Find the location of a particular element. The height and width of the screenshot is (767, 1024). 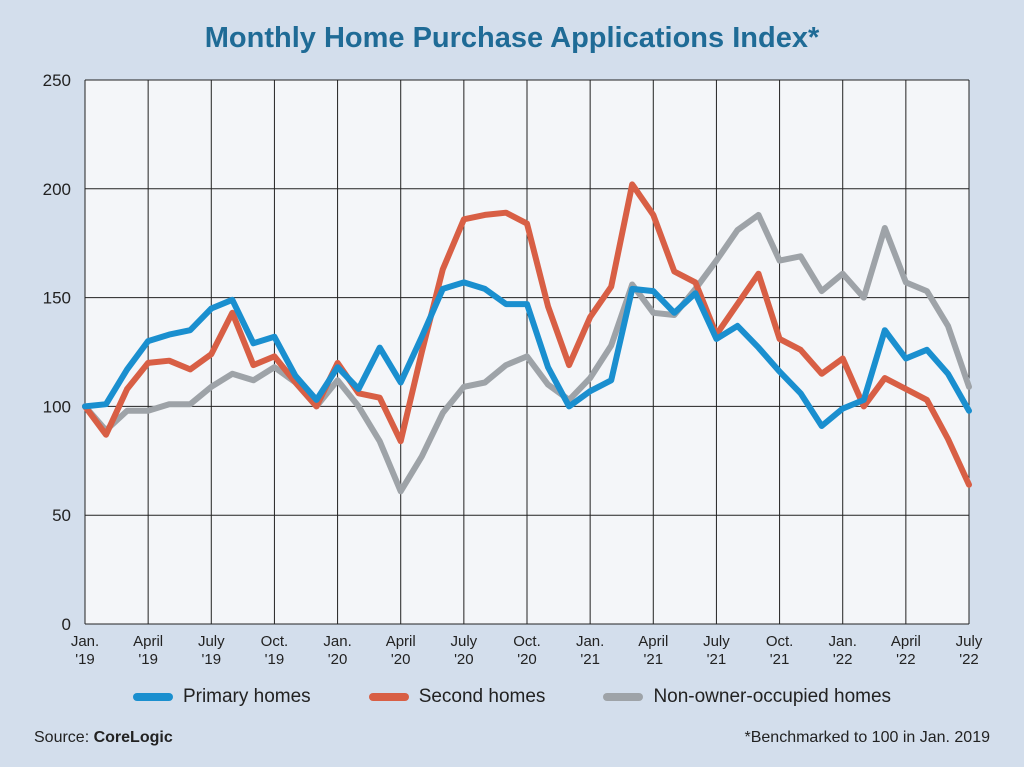

y-tick-label: 0 is located at coordinates (66, 624).